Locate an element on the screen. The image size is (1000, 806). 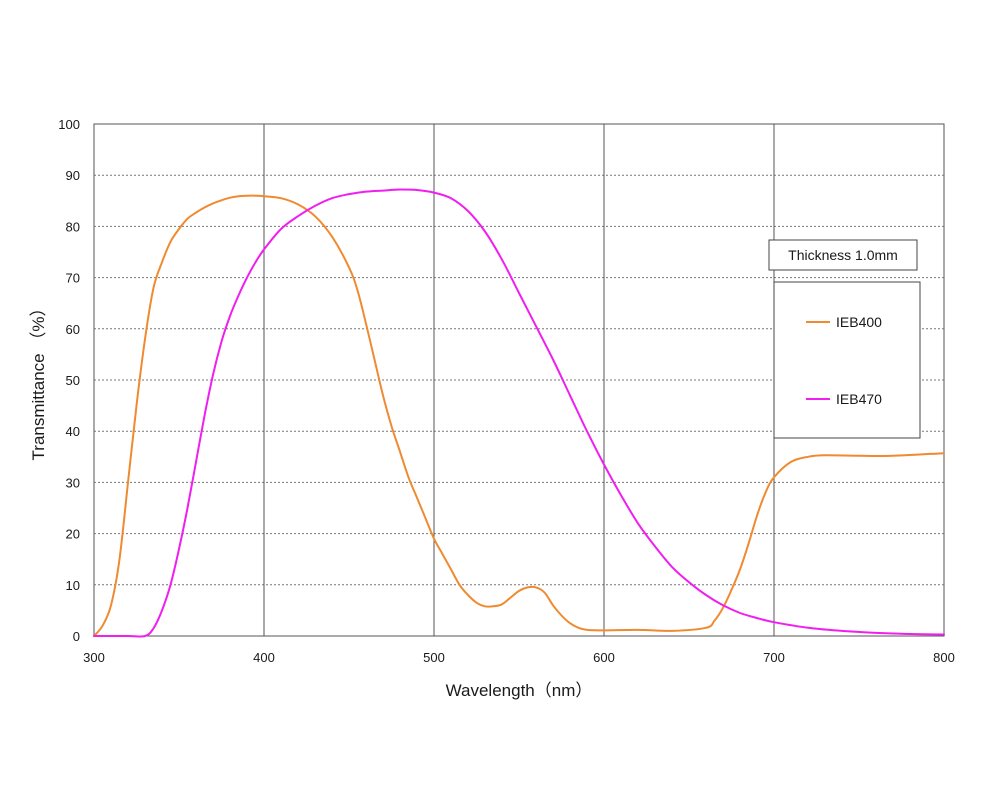
y-axis-title: Transmittance （%） is located at coordinates (38, 380).